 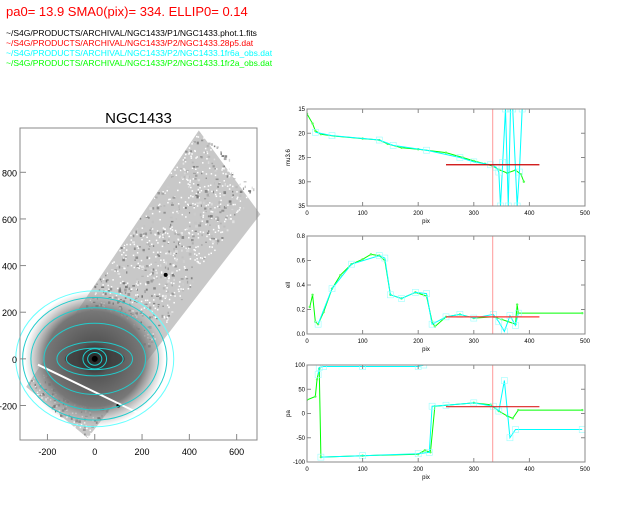 I want to click on isophote-ellipse, so click(x=94, y=359).